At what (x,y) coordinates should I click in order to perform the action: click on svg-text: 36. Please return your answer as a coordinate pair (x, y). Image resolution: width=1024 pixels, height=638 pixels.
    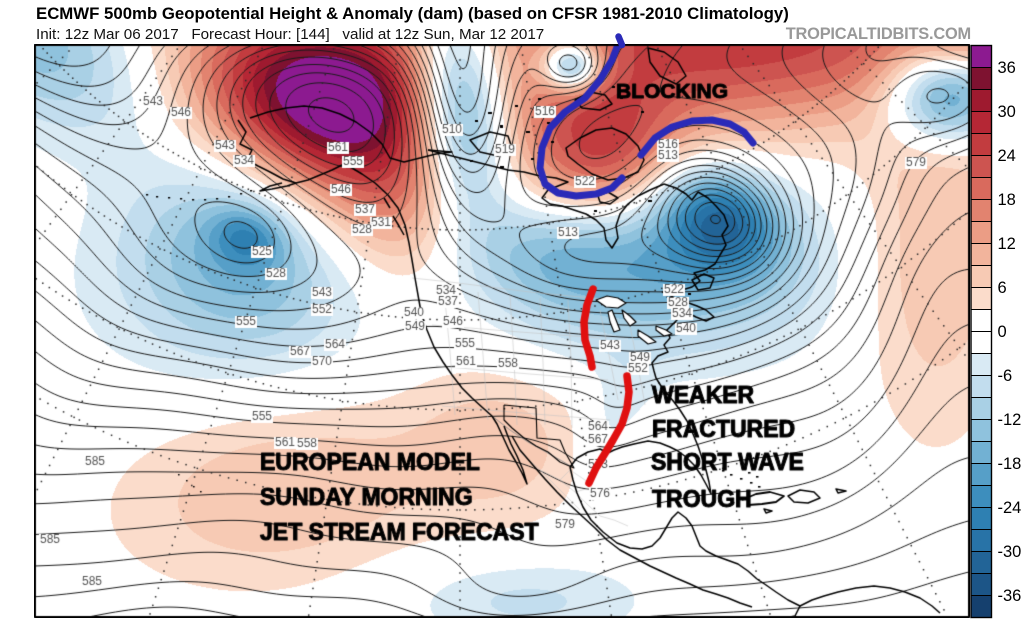
    Looking at the image, I should click on (1007, 68).